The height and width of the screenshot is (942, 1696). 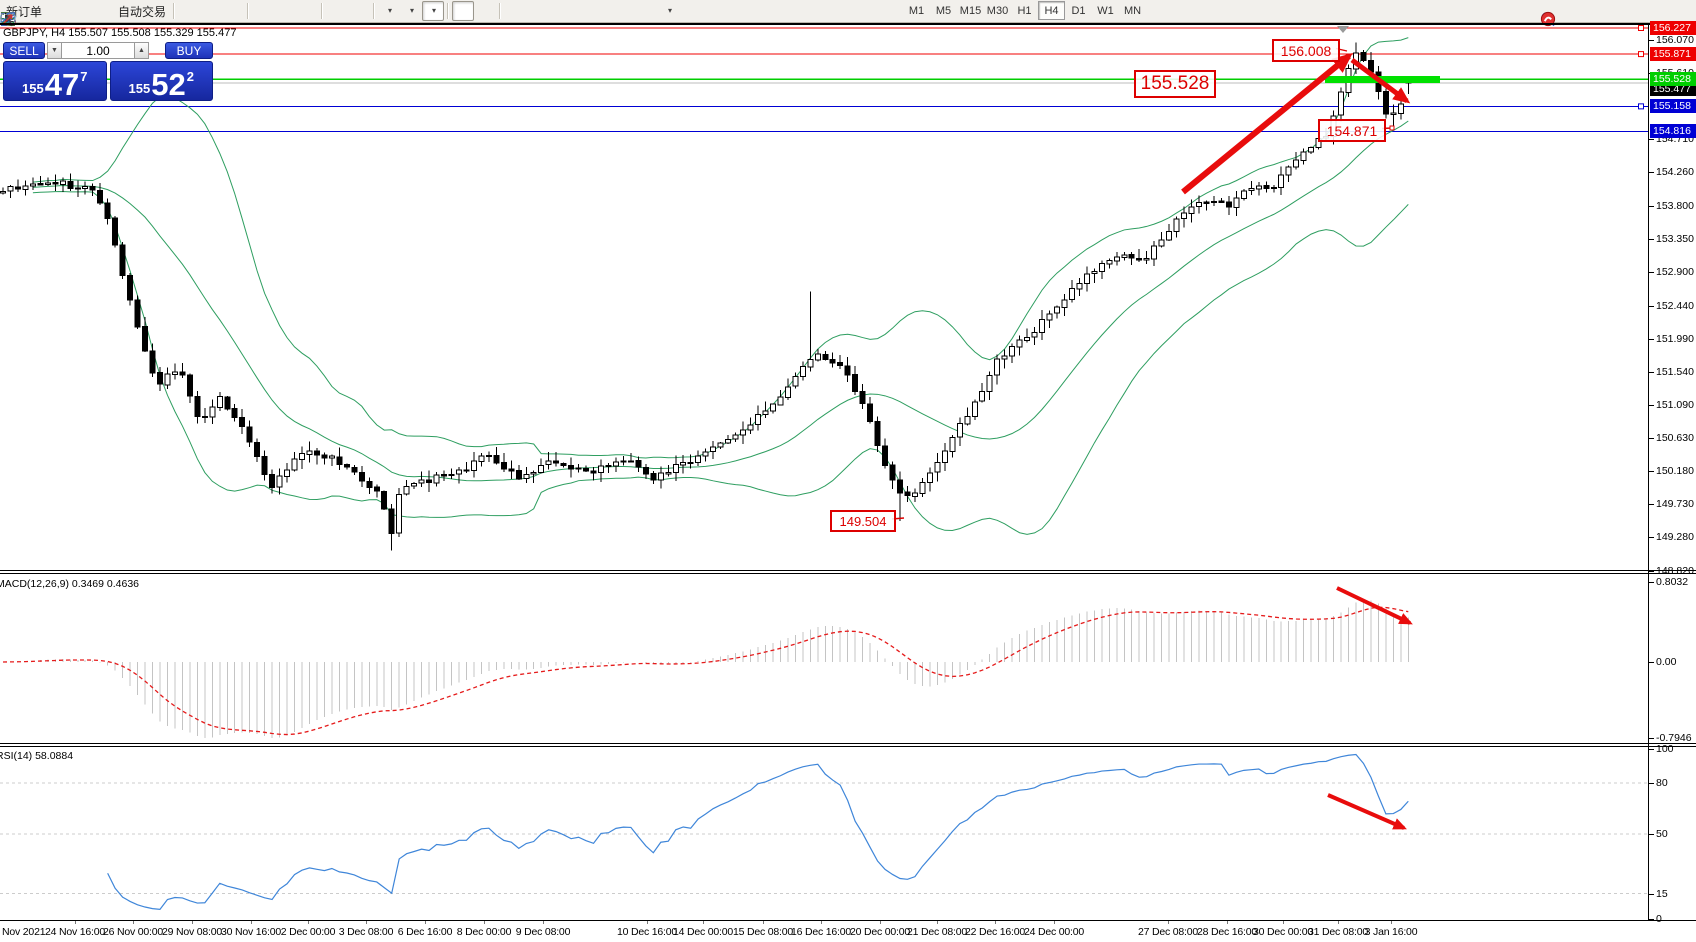 I want to click on macd-indicator-label: MACD(12,26,9) 0.3469 0.4636, so click(x=70, y=584).